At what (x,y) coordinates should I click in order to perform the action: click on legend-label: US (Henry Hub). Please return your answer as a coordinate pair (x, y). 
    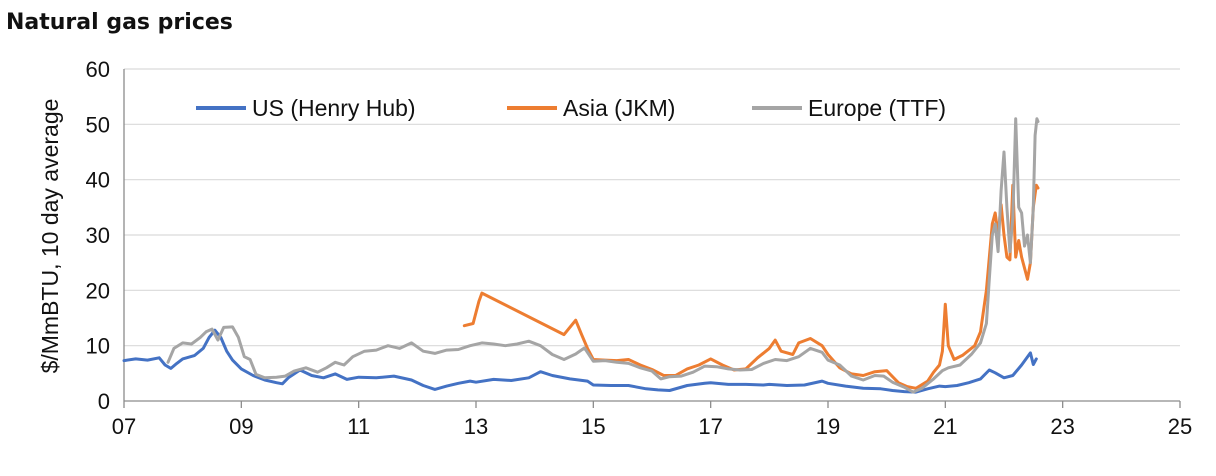
    Looking at the image, I should click on (334, 108).